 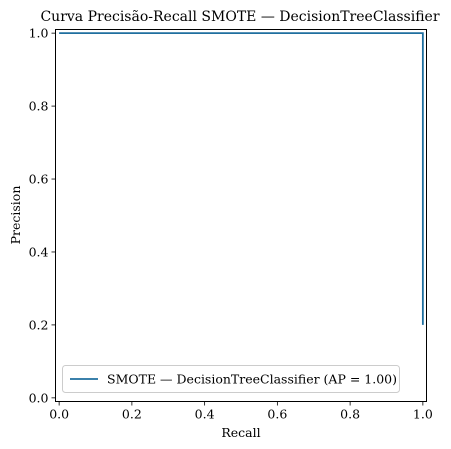 What do you see at coordinates (240, 432) in the screenshot?
I see `x-axis-label: Recall` at bounding box center [240, 432].